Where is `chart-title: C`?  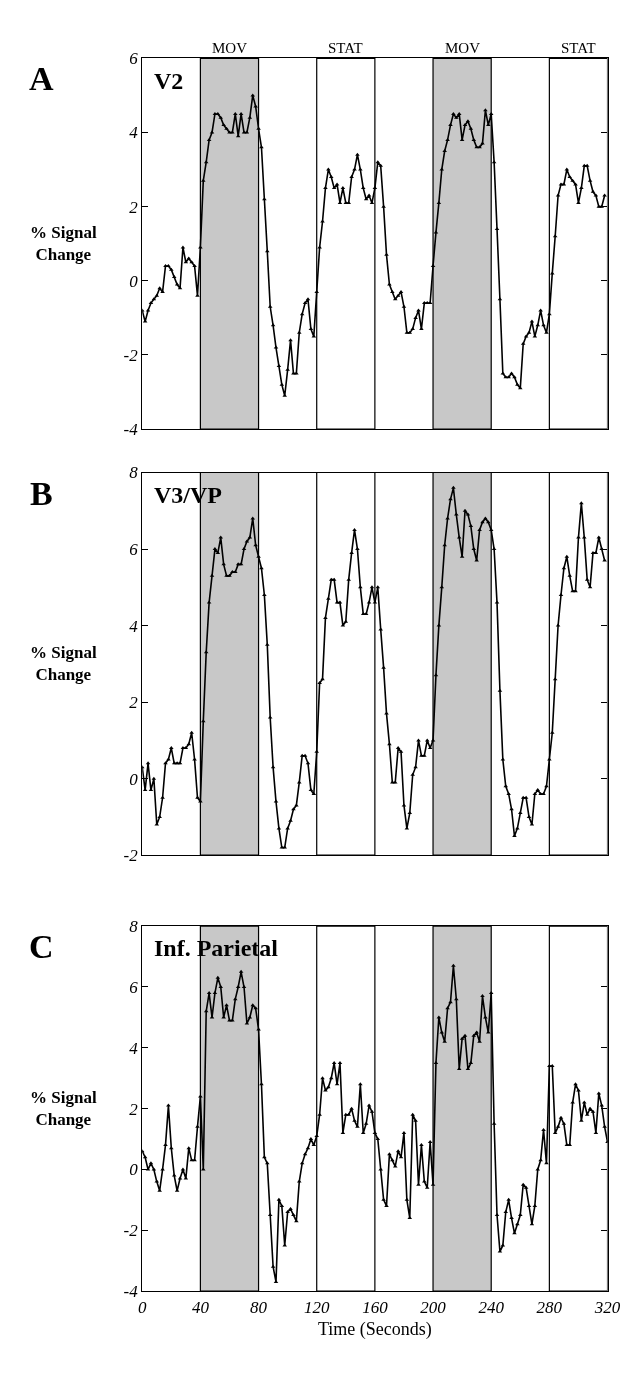
chart-title: C is located at coordinates (41, 946).